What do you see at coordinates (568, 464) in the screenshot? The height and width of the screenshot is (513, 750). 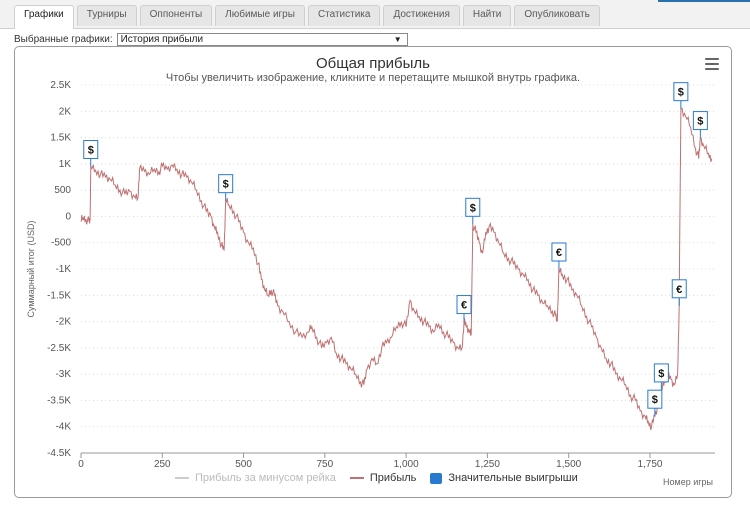 I see `x-tick-label: 1,500` at bounding box center [568, 464].